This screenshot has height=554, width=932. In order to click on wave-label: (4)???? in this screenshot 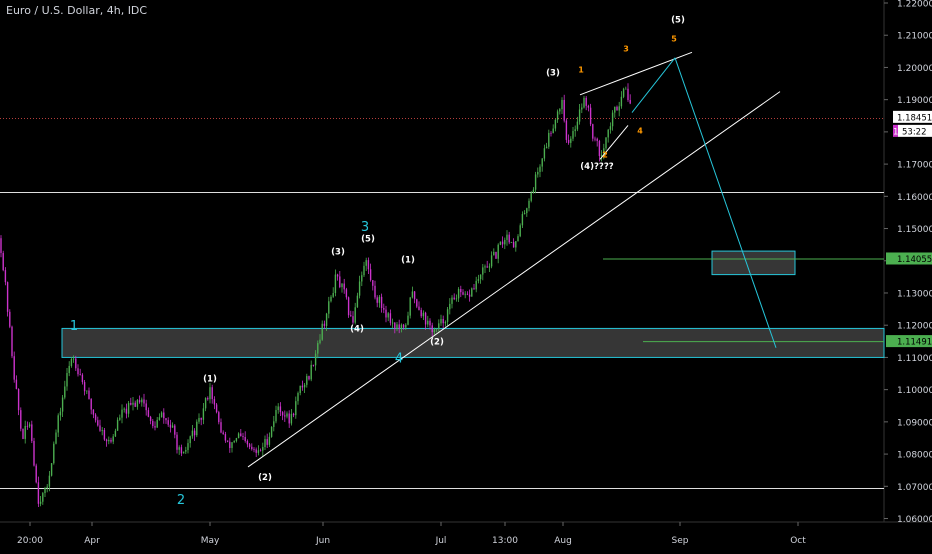, I will do `click(596, 167)`.